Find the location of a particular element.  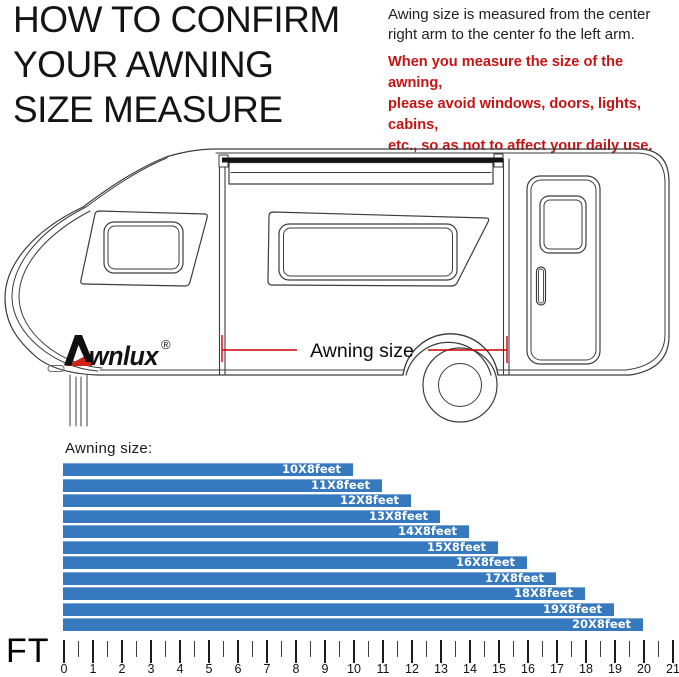

brand-a-mark is located at coordinates (78, 350).